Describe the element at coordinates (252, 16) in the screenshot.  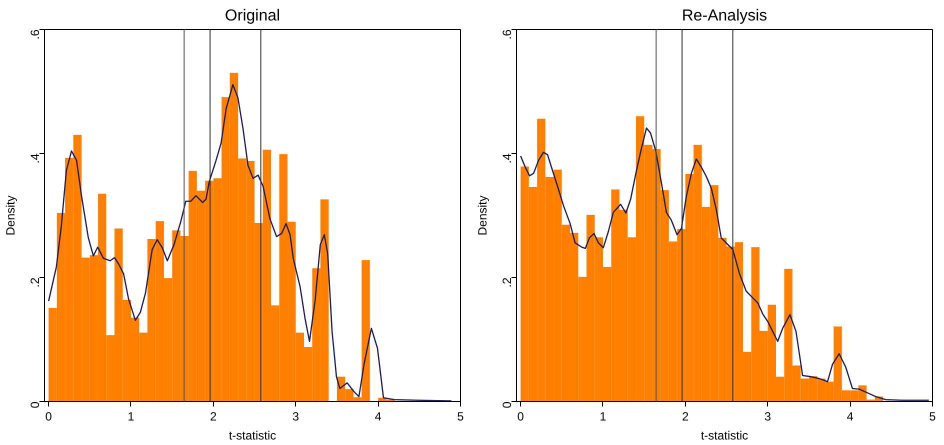
I see `chart-title: Original` at that location.